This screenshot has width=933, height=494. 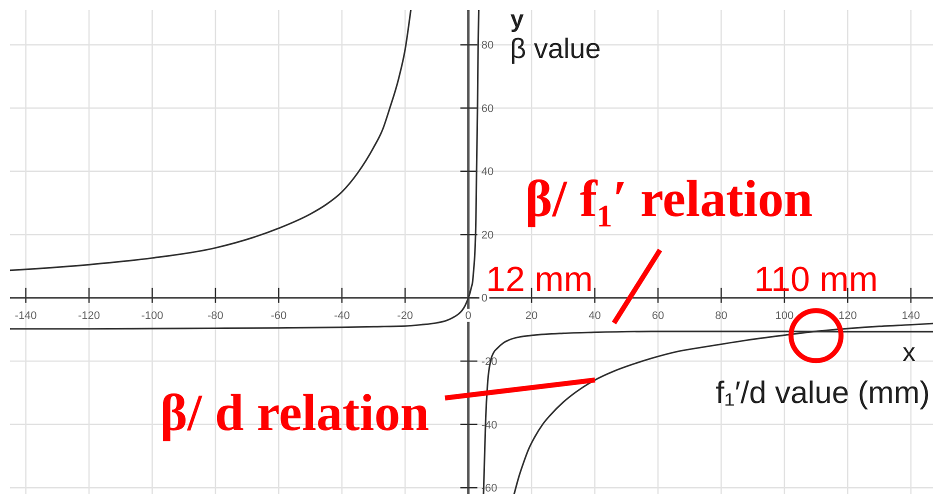 What do you see at coordinates (594, 316) in the screenshot?
I see `x-tick-label: 40` at bounding box center [594, 316].